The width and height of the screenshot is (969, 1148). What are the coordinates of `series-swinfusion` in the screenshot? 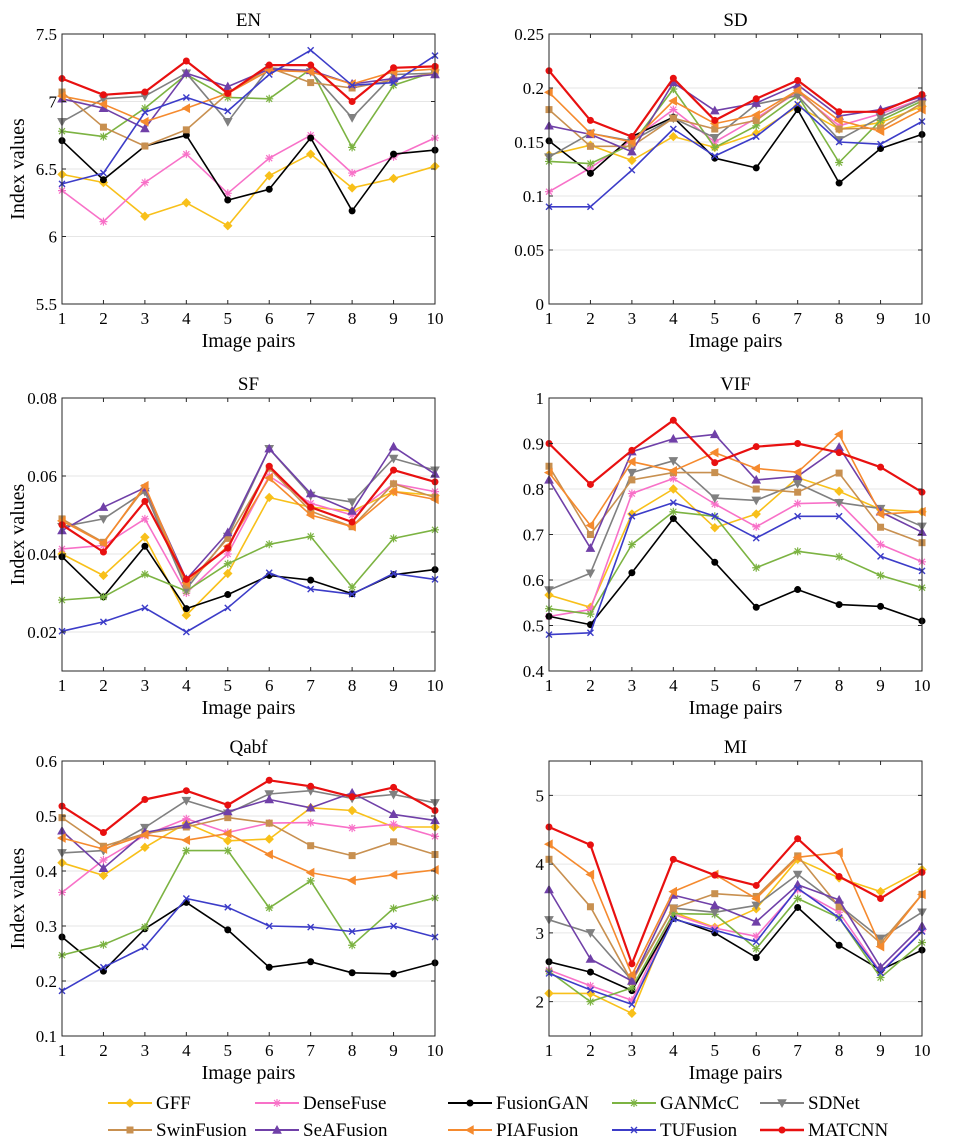 It's located at (735, 118).